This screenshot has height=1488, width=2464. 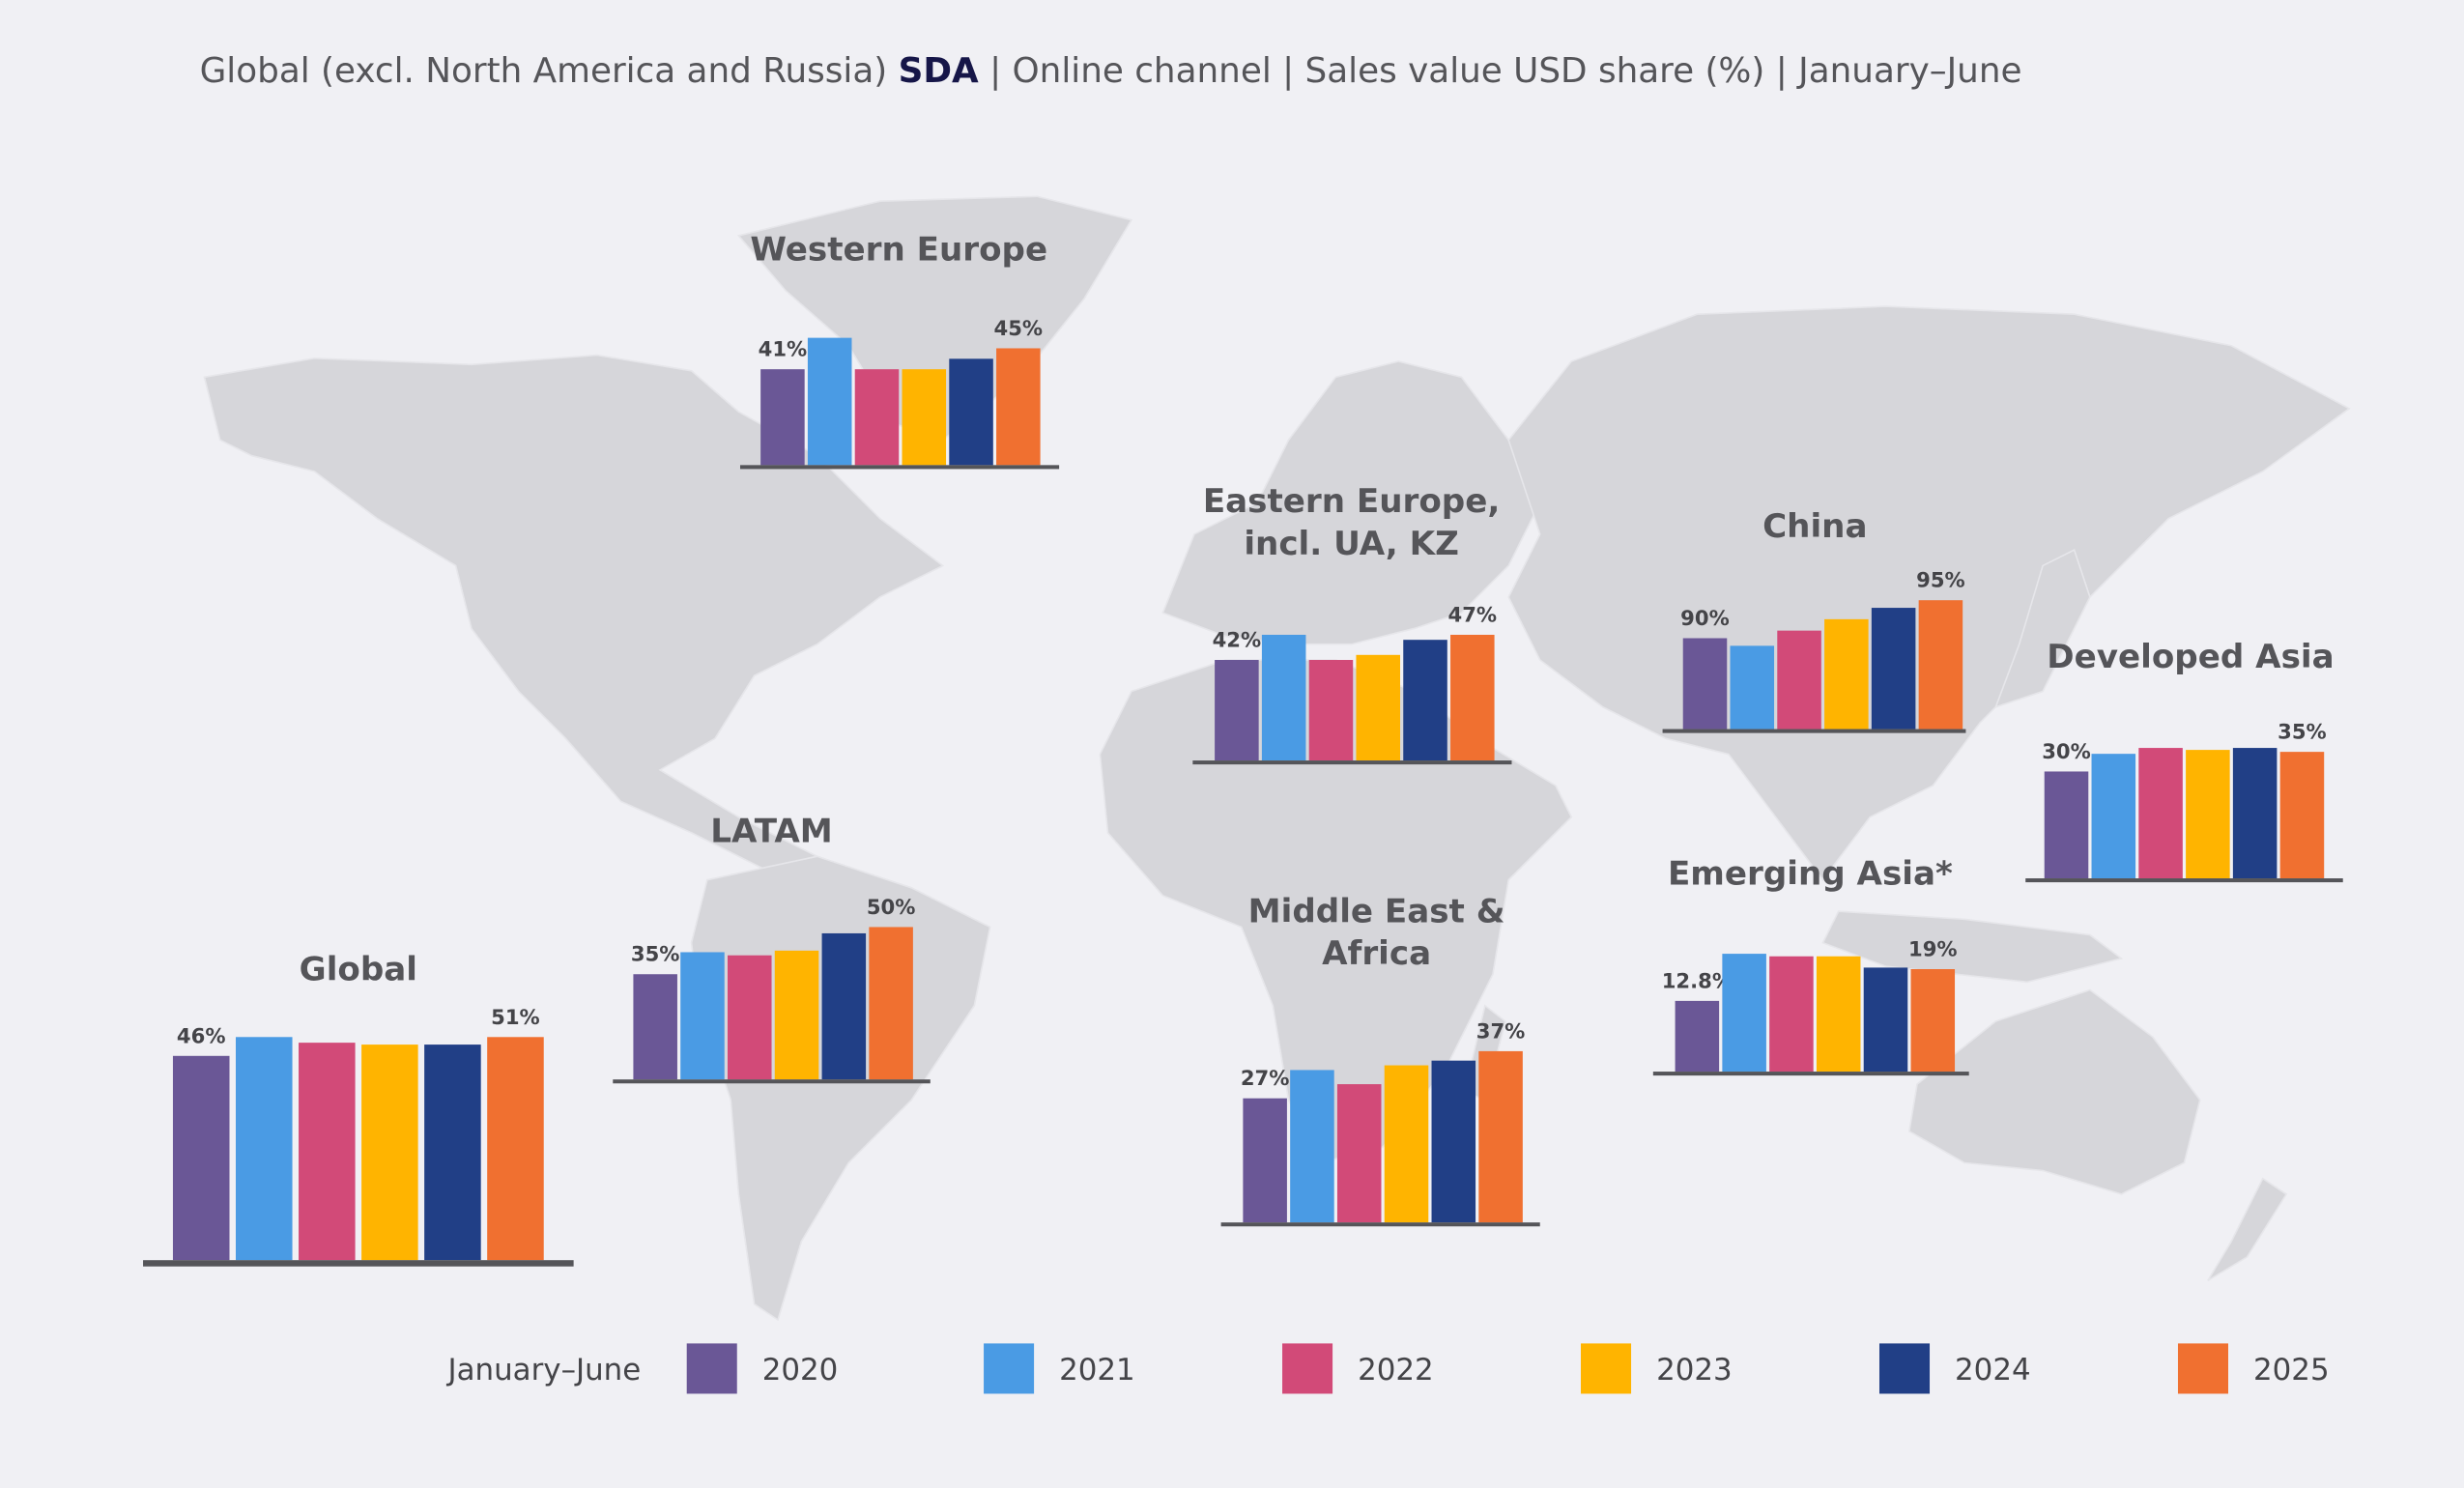 I want to click on chart-title: Western Europe, so click(x=898, y=250).